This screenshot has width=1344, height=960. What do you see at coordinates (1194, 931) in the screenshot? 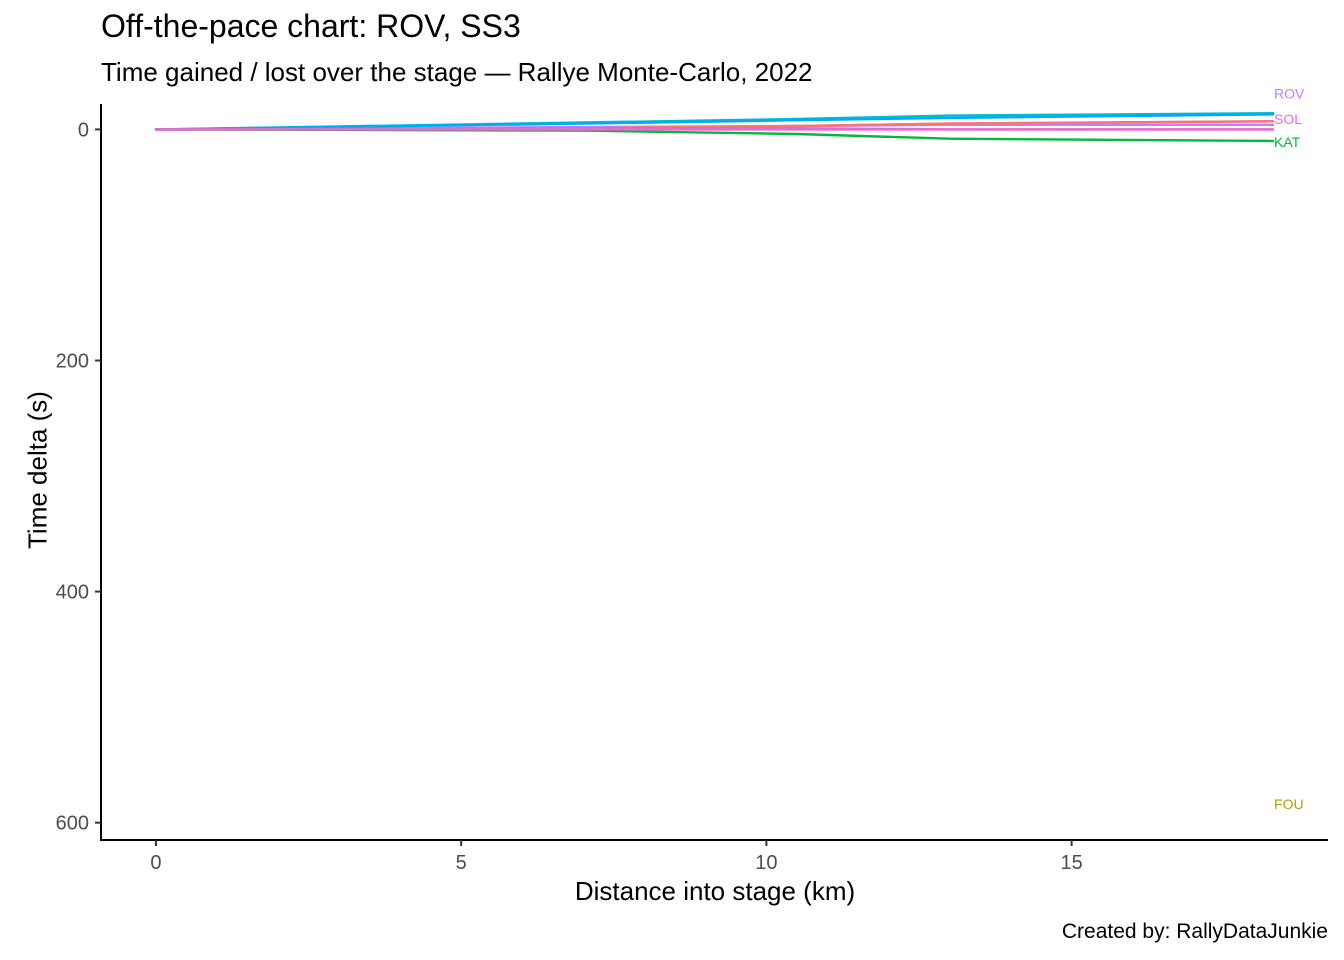
I see `caption: Created by: RallyDataJunkie` at bounding box center [1194, 931].